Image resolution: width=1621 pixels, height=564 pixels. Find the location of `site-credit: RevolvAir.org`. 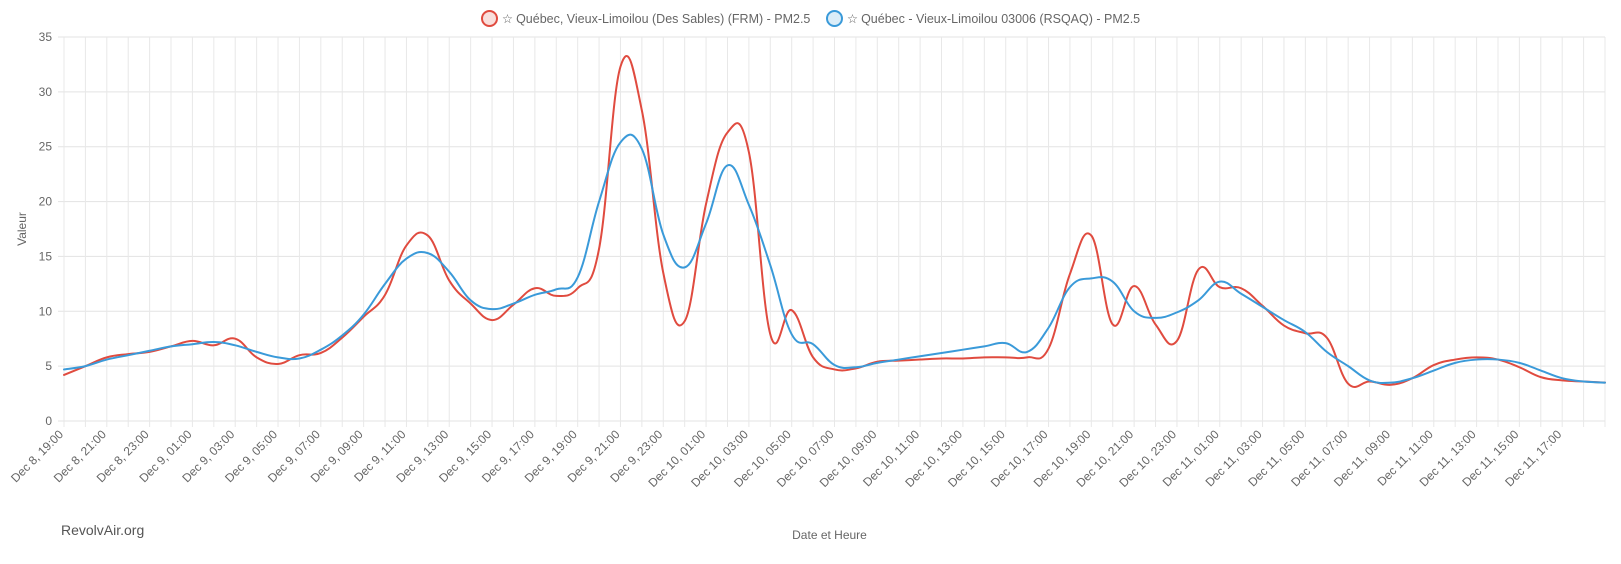

site-credit: RevolvAir.org is located at coordinates (103, 530).